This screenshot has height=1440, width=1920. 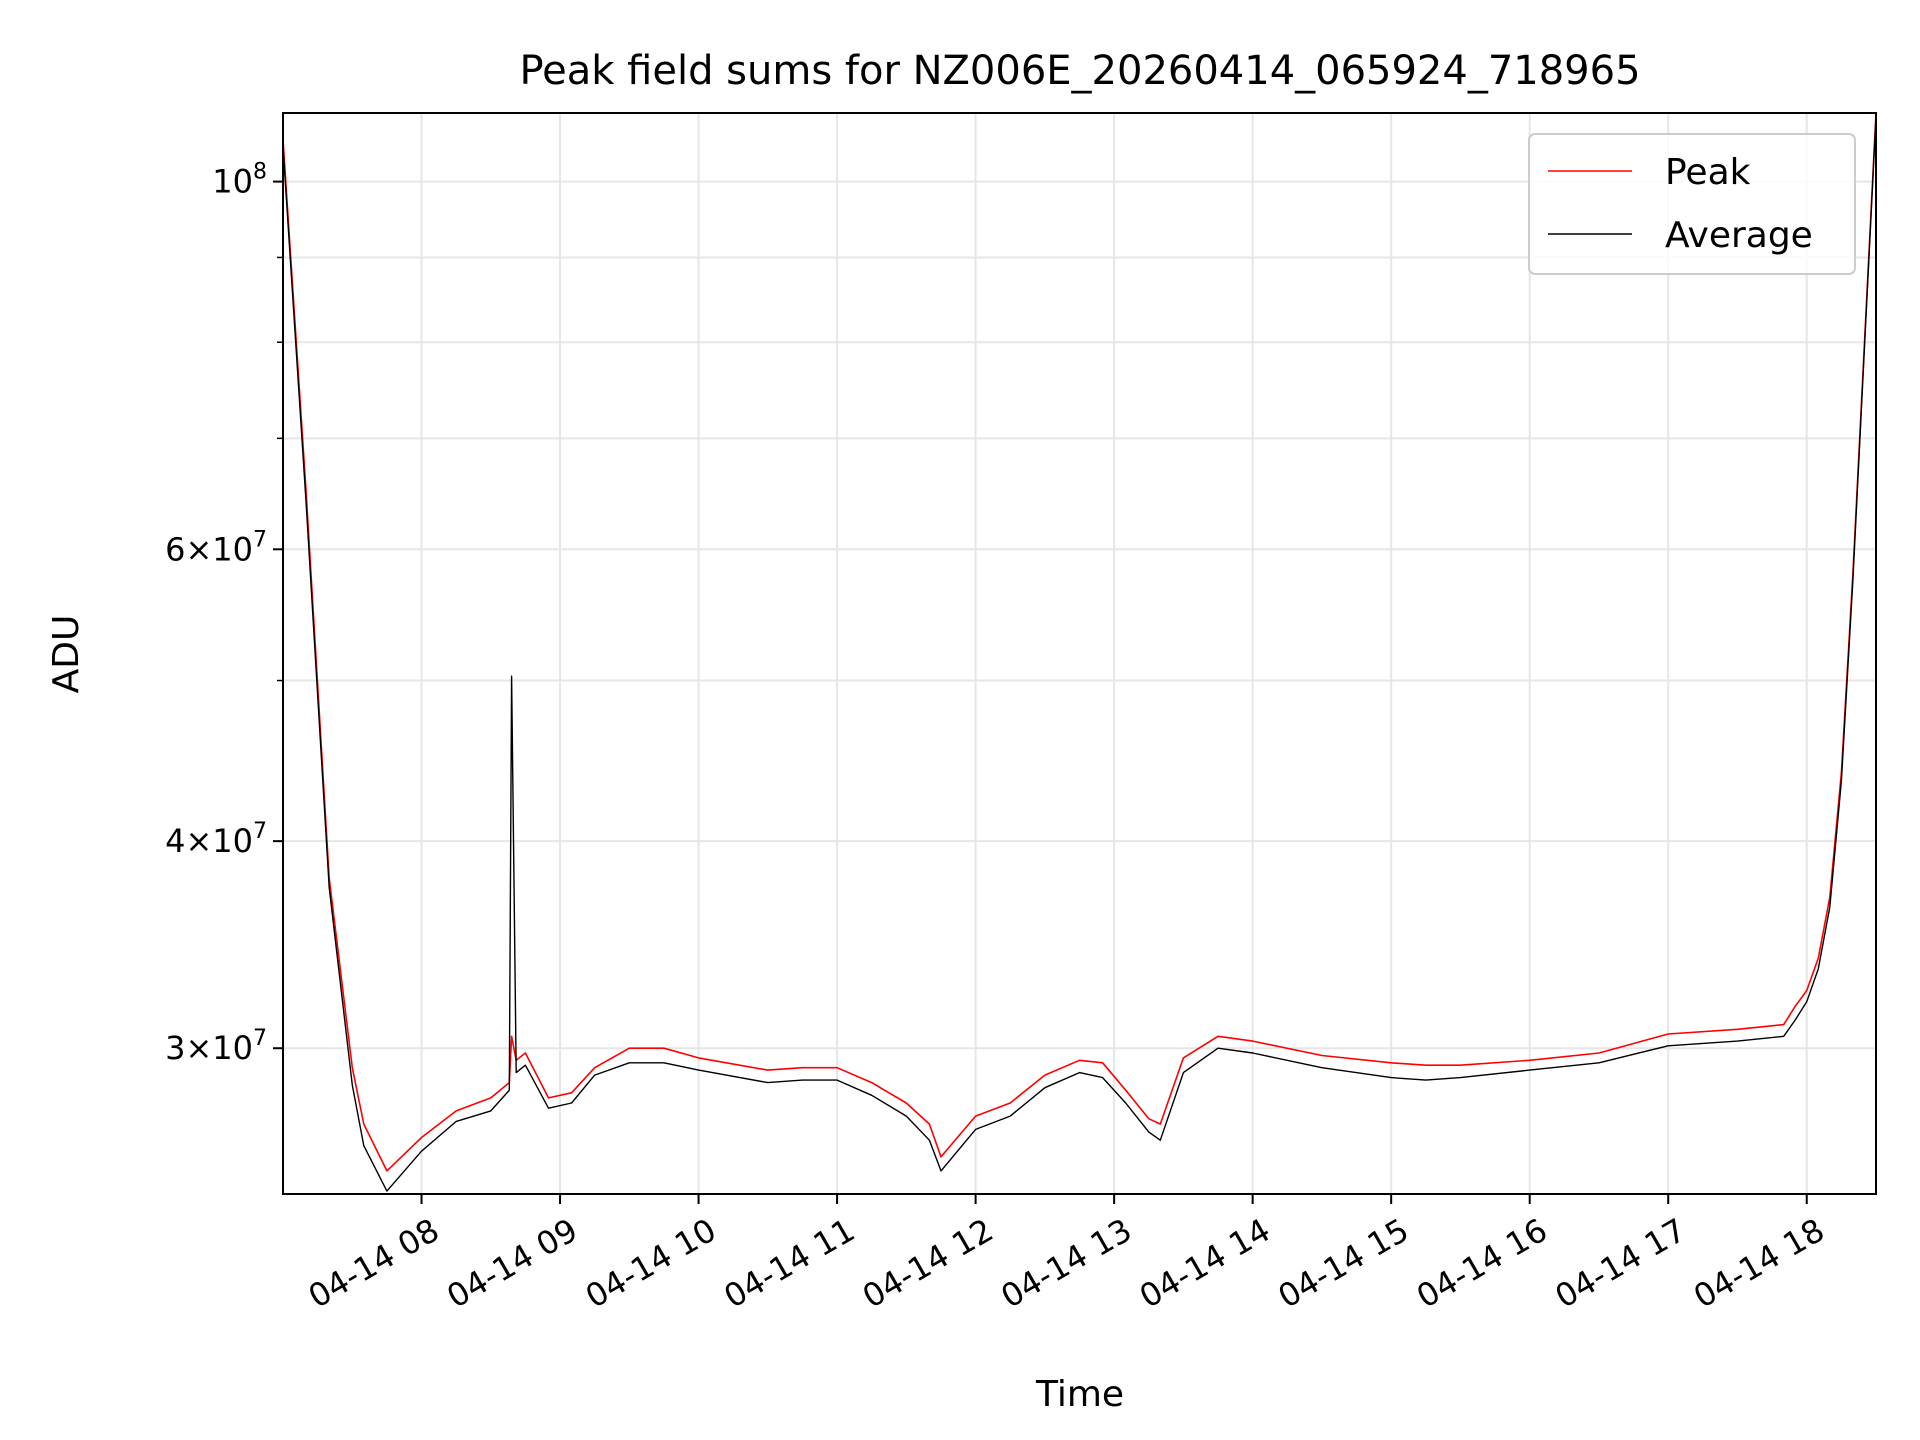 I want to click on legend-box, so click(x=1692, y=204).